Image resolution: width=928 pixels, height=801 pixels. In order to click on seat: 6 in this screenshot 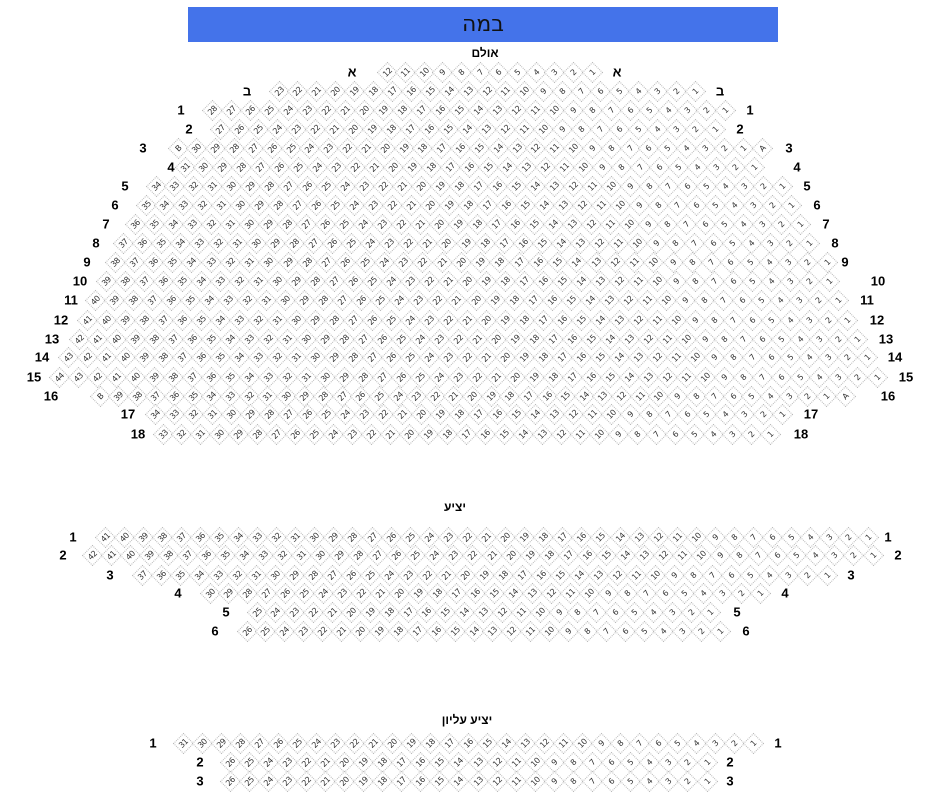, I will do `click(731, 262)`.